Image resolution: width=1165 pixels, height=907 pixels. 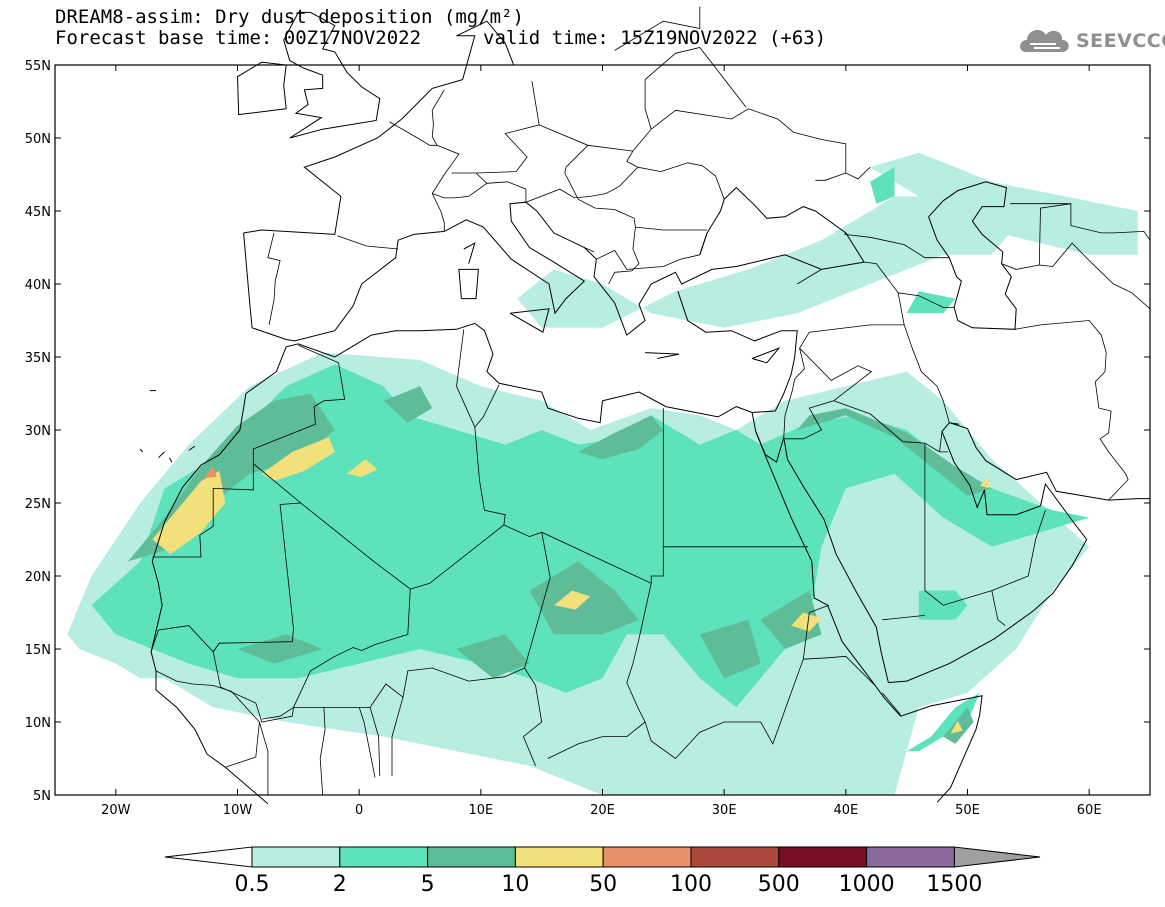 I want to click on lat-tick-label: 50N, so click(x=38, y=139).